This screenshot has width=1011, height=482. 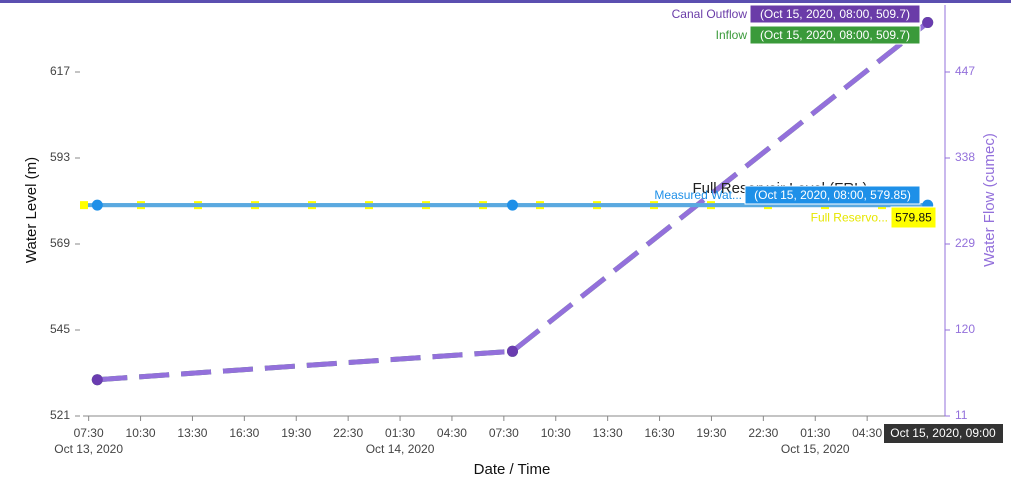 I want to click on y-axis-title: Water Level (m), so click(x=31, y=210).